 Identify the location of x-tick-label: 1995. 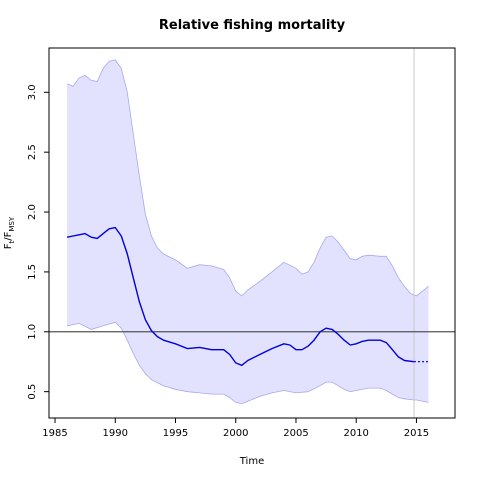
(175, 433).